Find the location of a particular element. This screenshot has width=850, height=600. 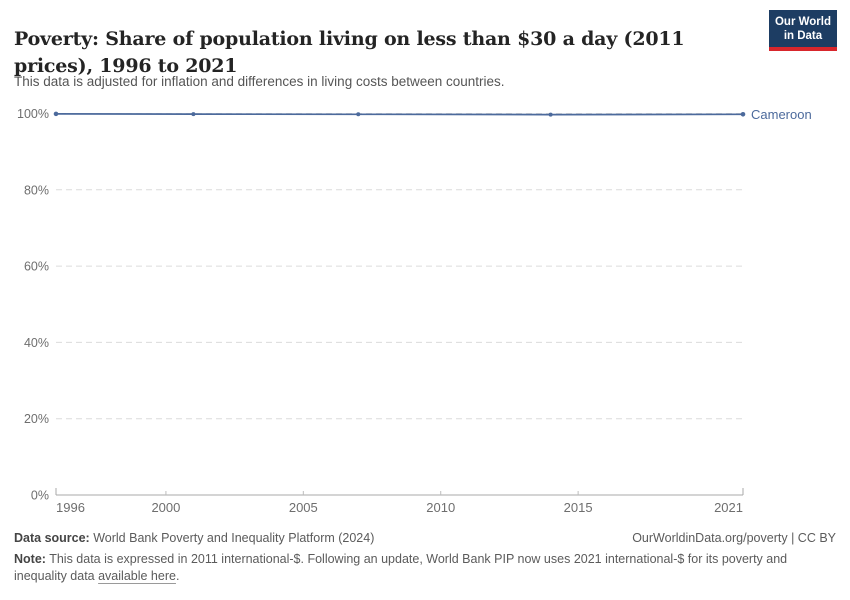

y-tick-label-60%: 60% is located at coordinates (36, 267).